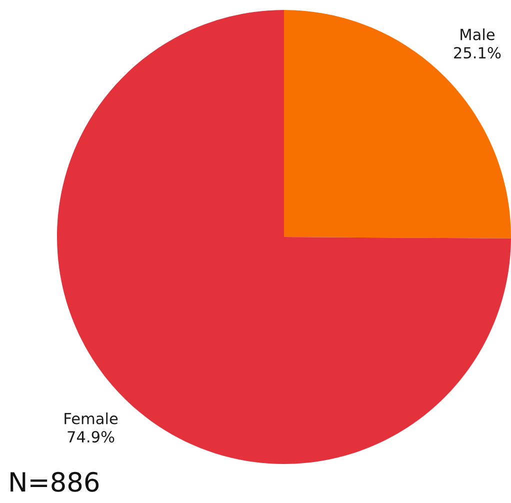 The height and width of the screenshot is (503, 511). Describe the element at coordinates (91, 437) in the screenshot. I see `data-label: 74.9%` at that location.